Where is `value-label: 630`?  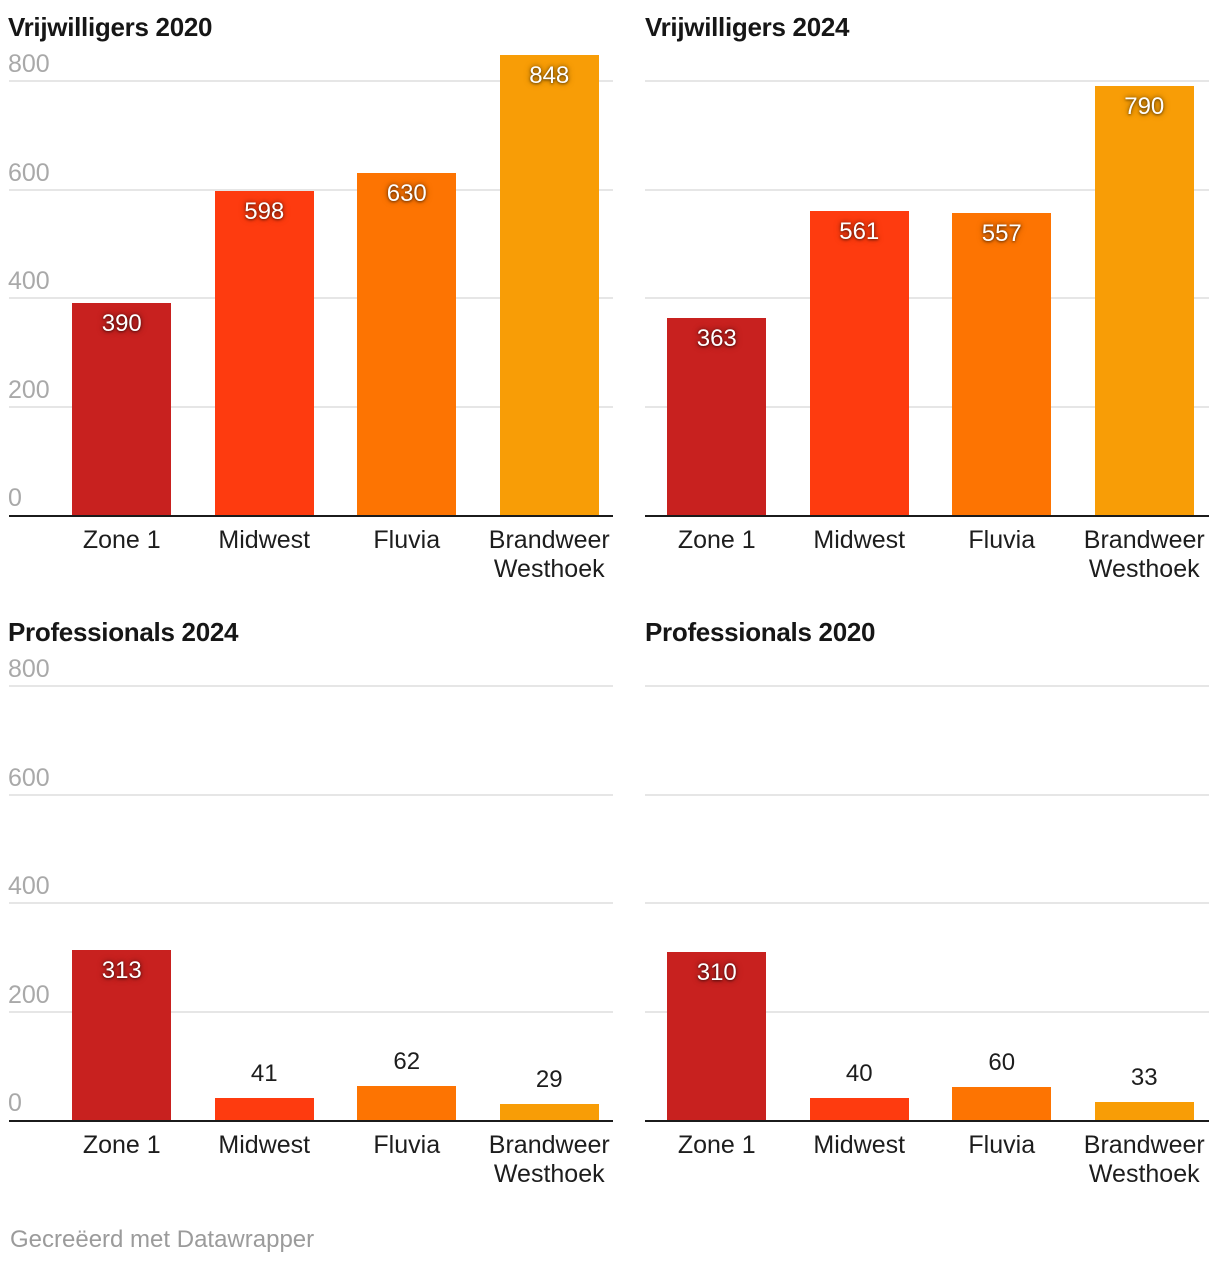
value-label: 630 is located at coordinates (406, 194).